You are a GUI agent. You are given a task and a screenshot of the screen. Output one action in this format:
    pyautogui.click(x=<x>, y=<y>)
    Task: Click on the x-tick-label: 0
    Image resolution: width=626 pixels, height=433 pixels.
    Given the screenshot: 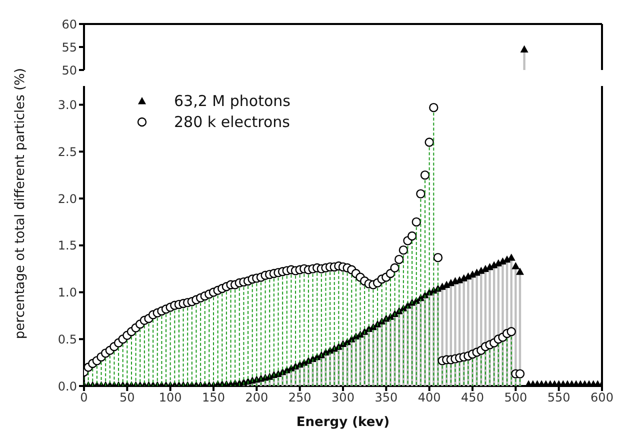 What is the action you would take?
    pyautogui.click(x=84, y=397)
    